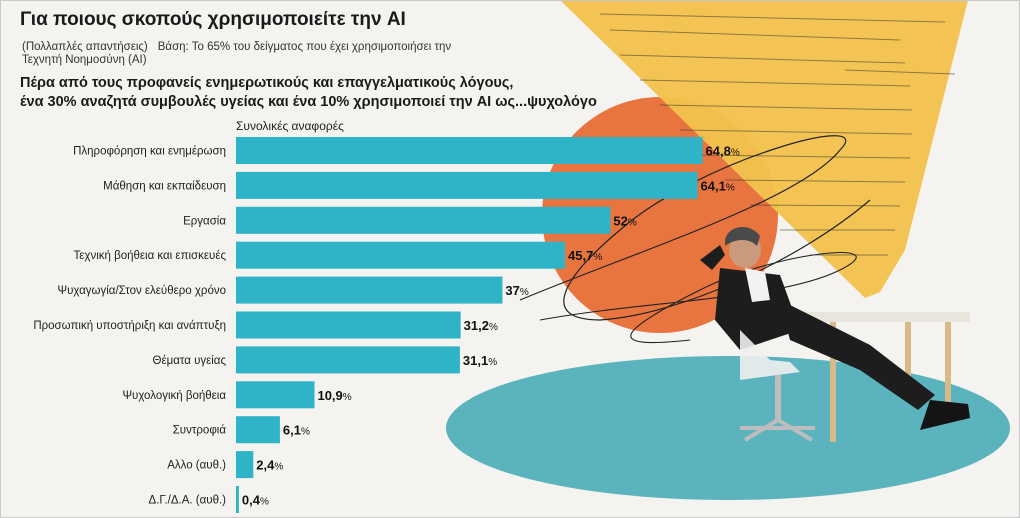 Image resolution: width=1020 pixels, height=518 pixels. Describe the element at coordinates (512, 290) in the screenshot. I see `value-number: 37` at that location.